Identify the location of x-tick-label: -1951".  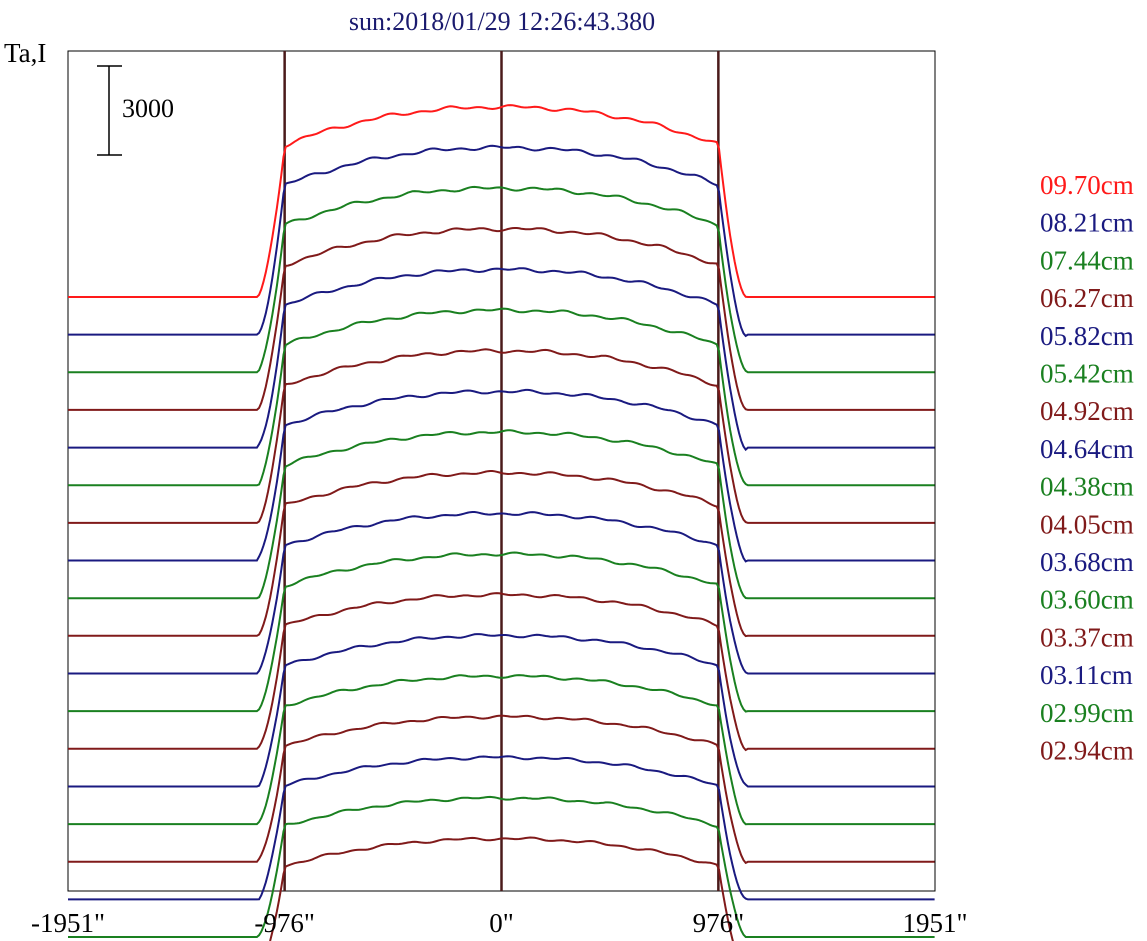
(68, 923).